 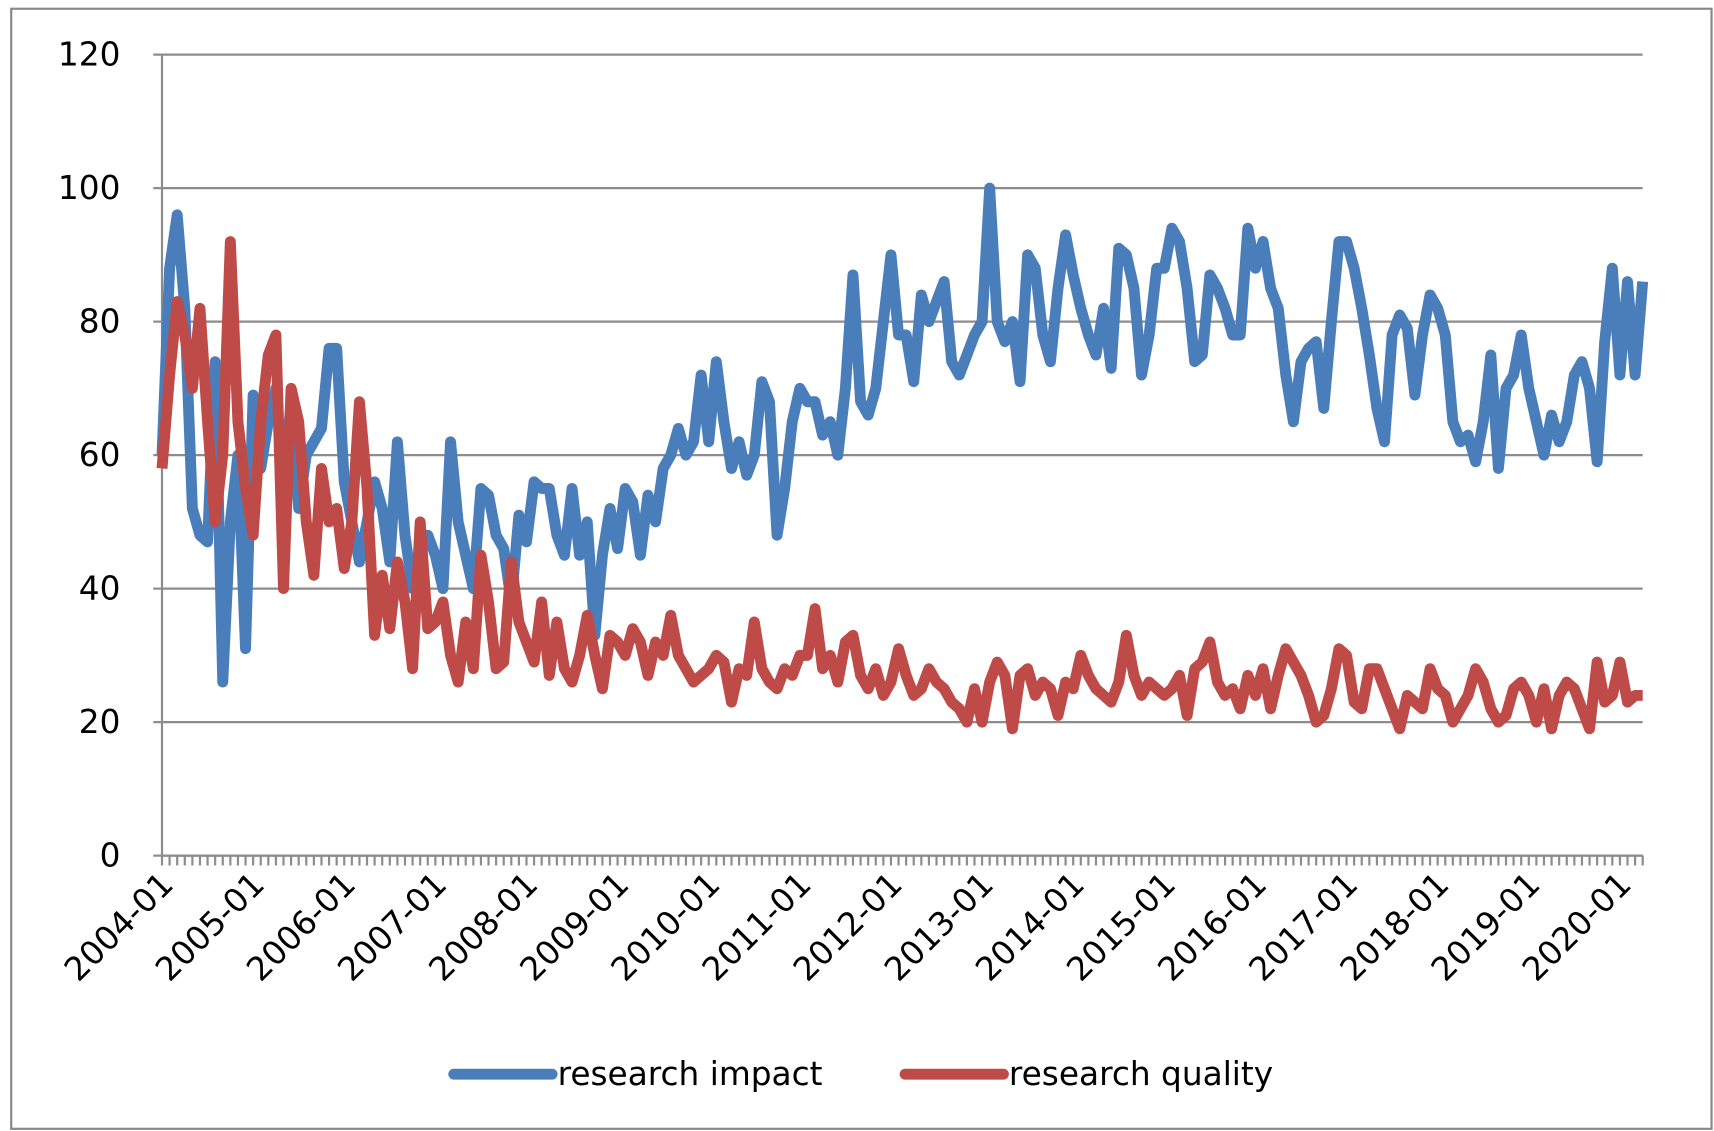 I want to click on y-tick-label: 100, so click(x=89, y=188).